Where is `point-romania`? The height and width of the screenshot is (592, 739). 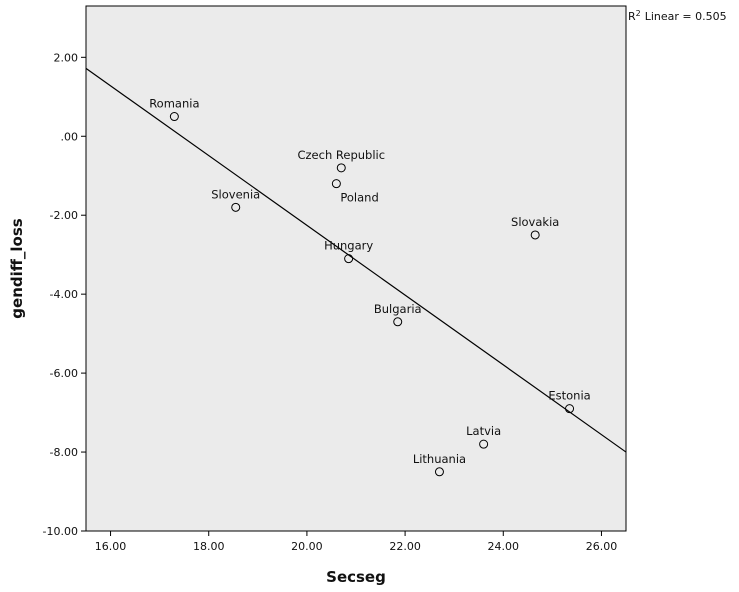 point-romania is located at coordinates (174, 117).